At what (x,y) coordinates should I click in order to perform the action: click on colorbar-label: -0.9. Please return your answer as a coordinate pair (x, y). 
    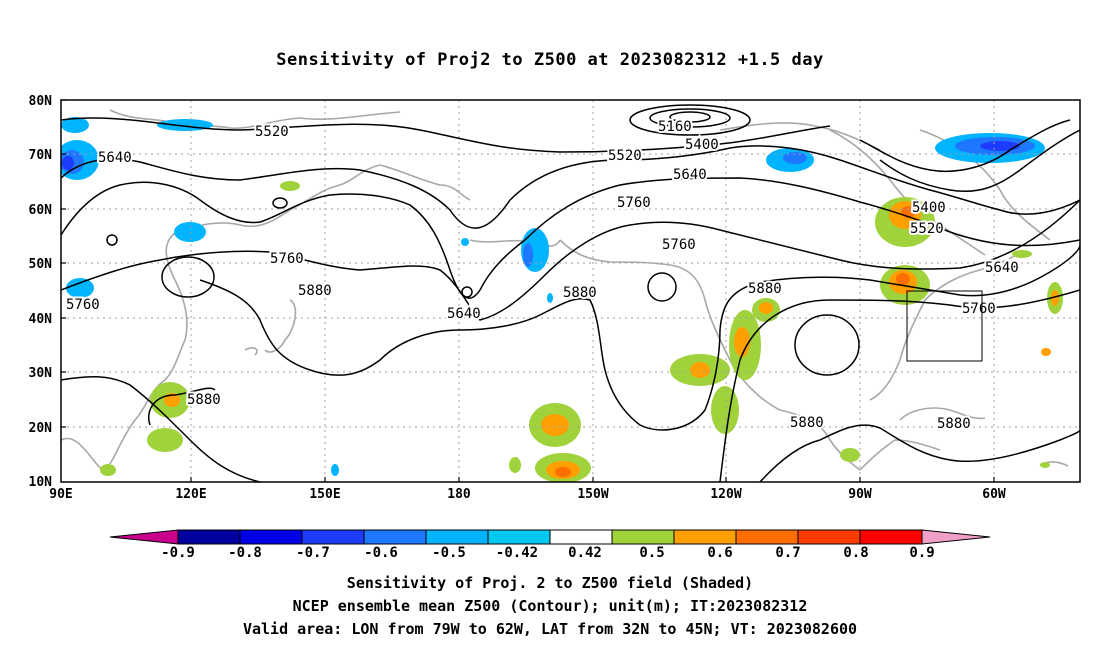
    Looking at the image, I should click on (178, 553).